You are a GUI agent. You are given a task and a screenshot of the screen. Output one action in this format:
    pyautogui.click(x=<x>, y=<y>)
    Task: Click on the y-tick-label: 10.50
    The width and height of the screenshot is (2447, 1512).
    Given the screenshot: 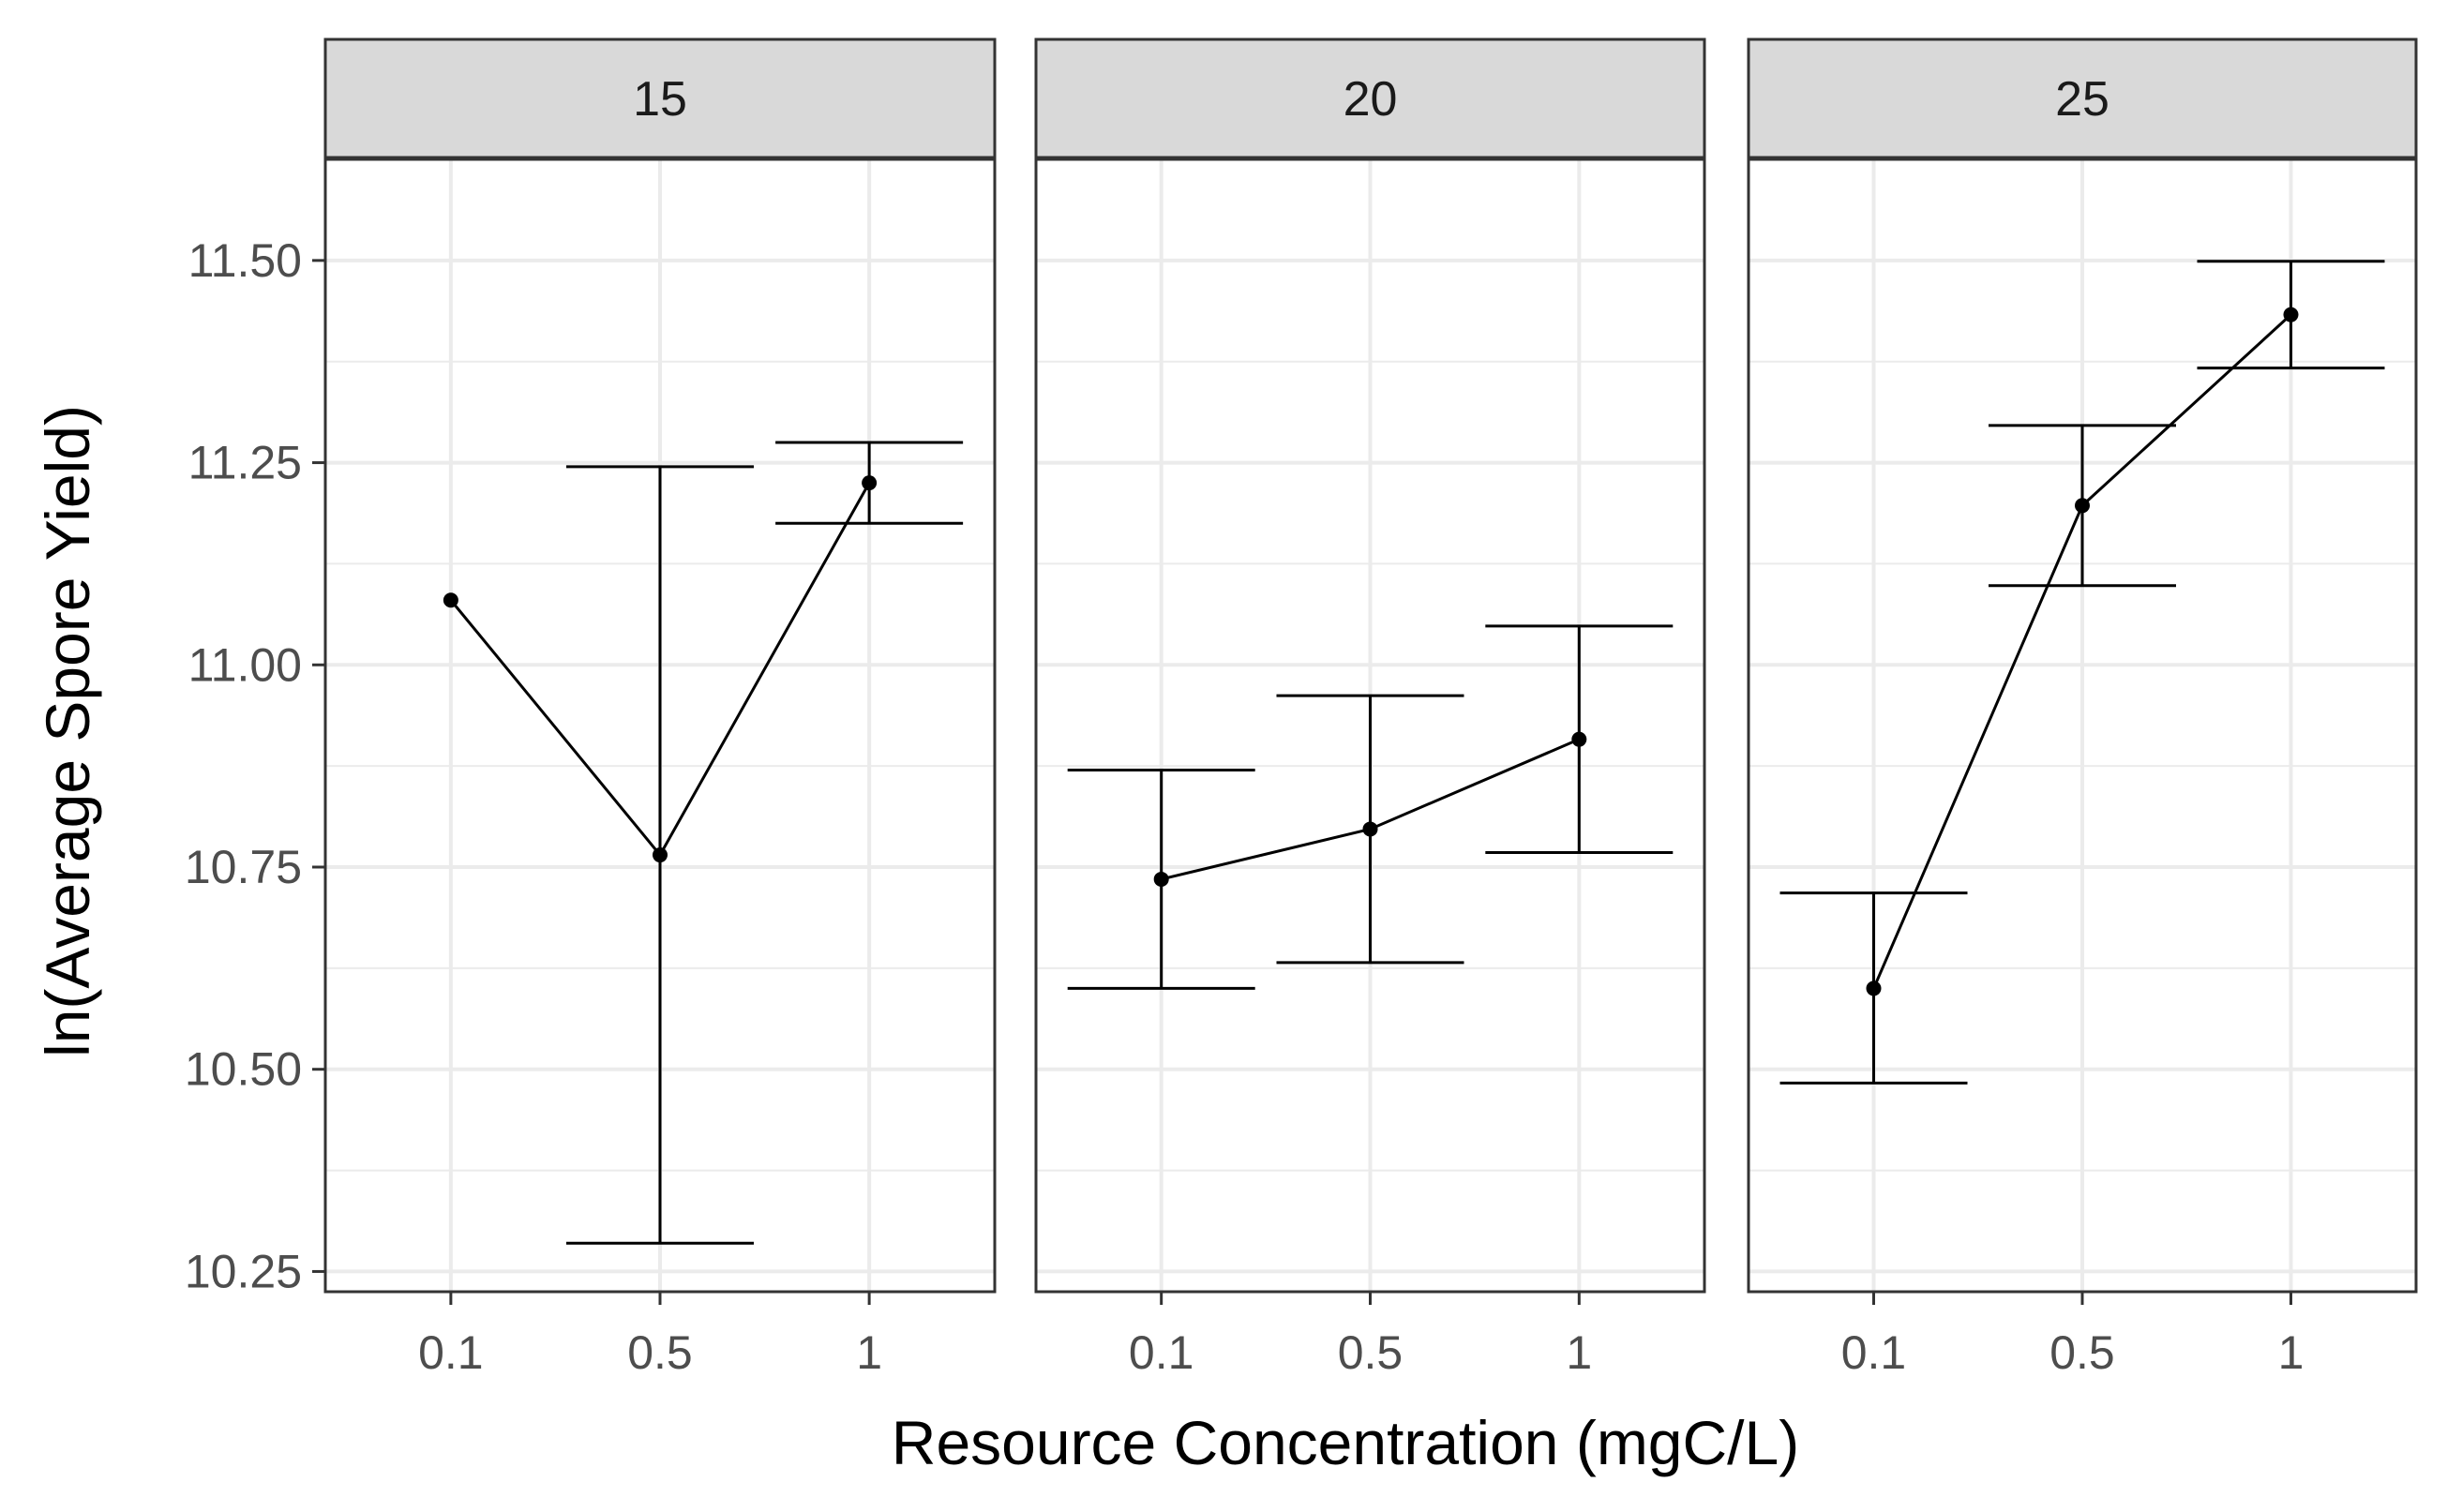 What is the action you would take?
    pyautogui.click(x=243, y=1070)
    